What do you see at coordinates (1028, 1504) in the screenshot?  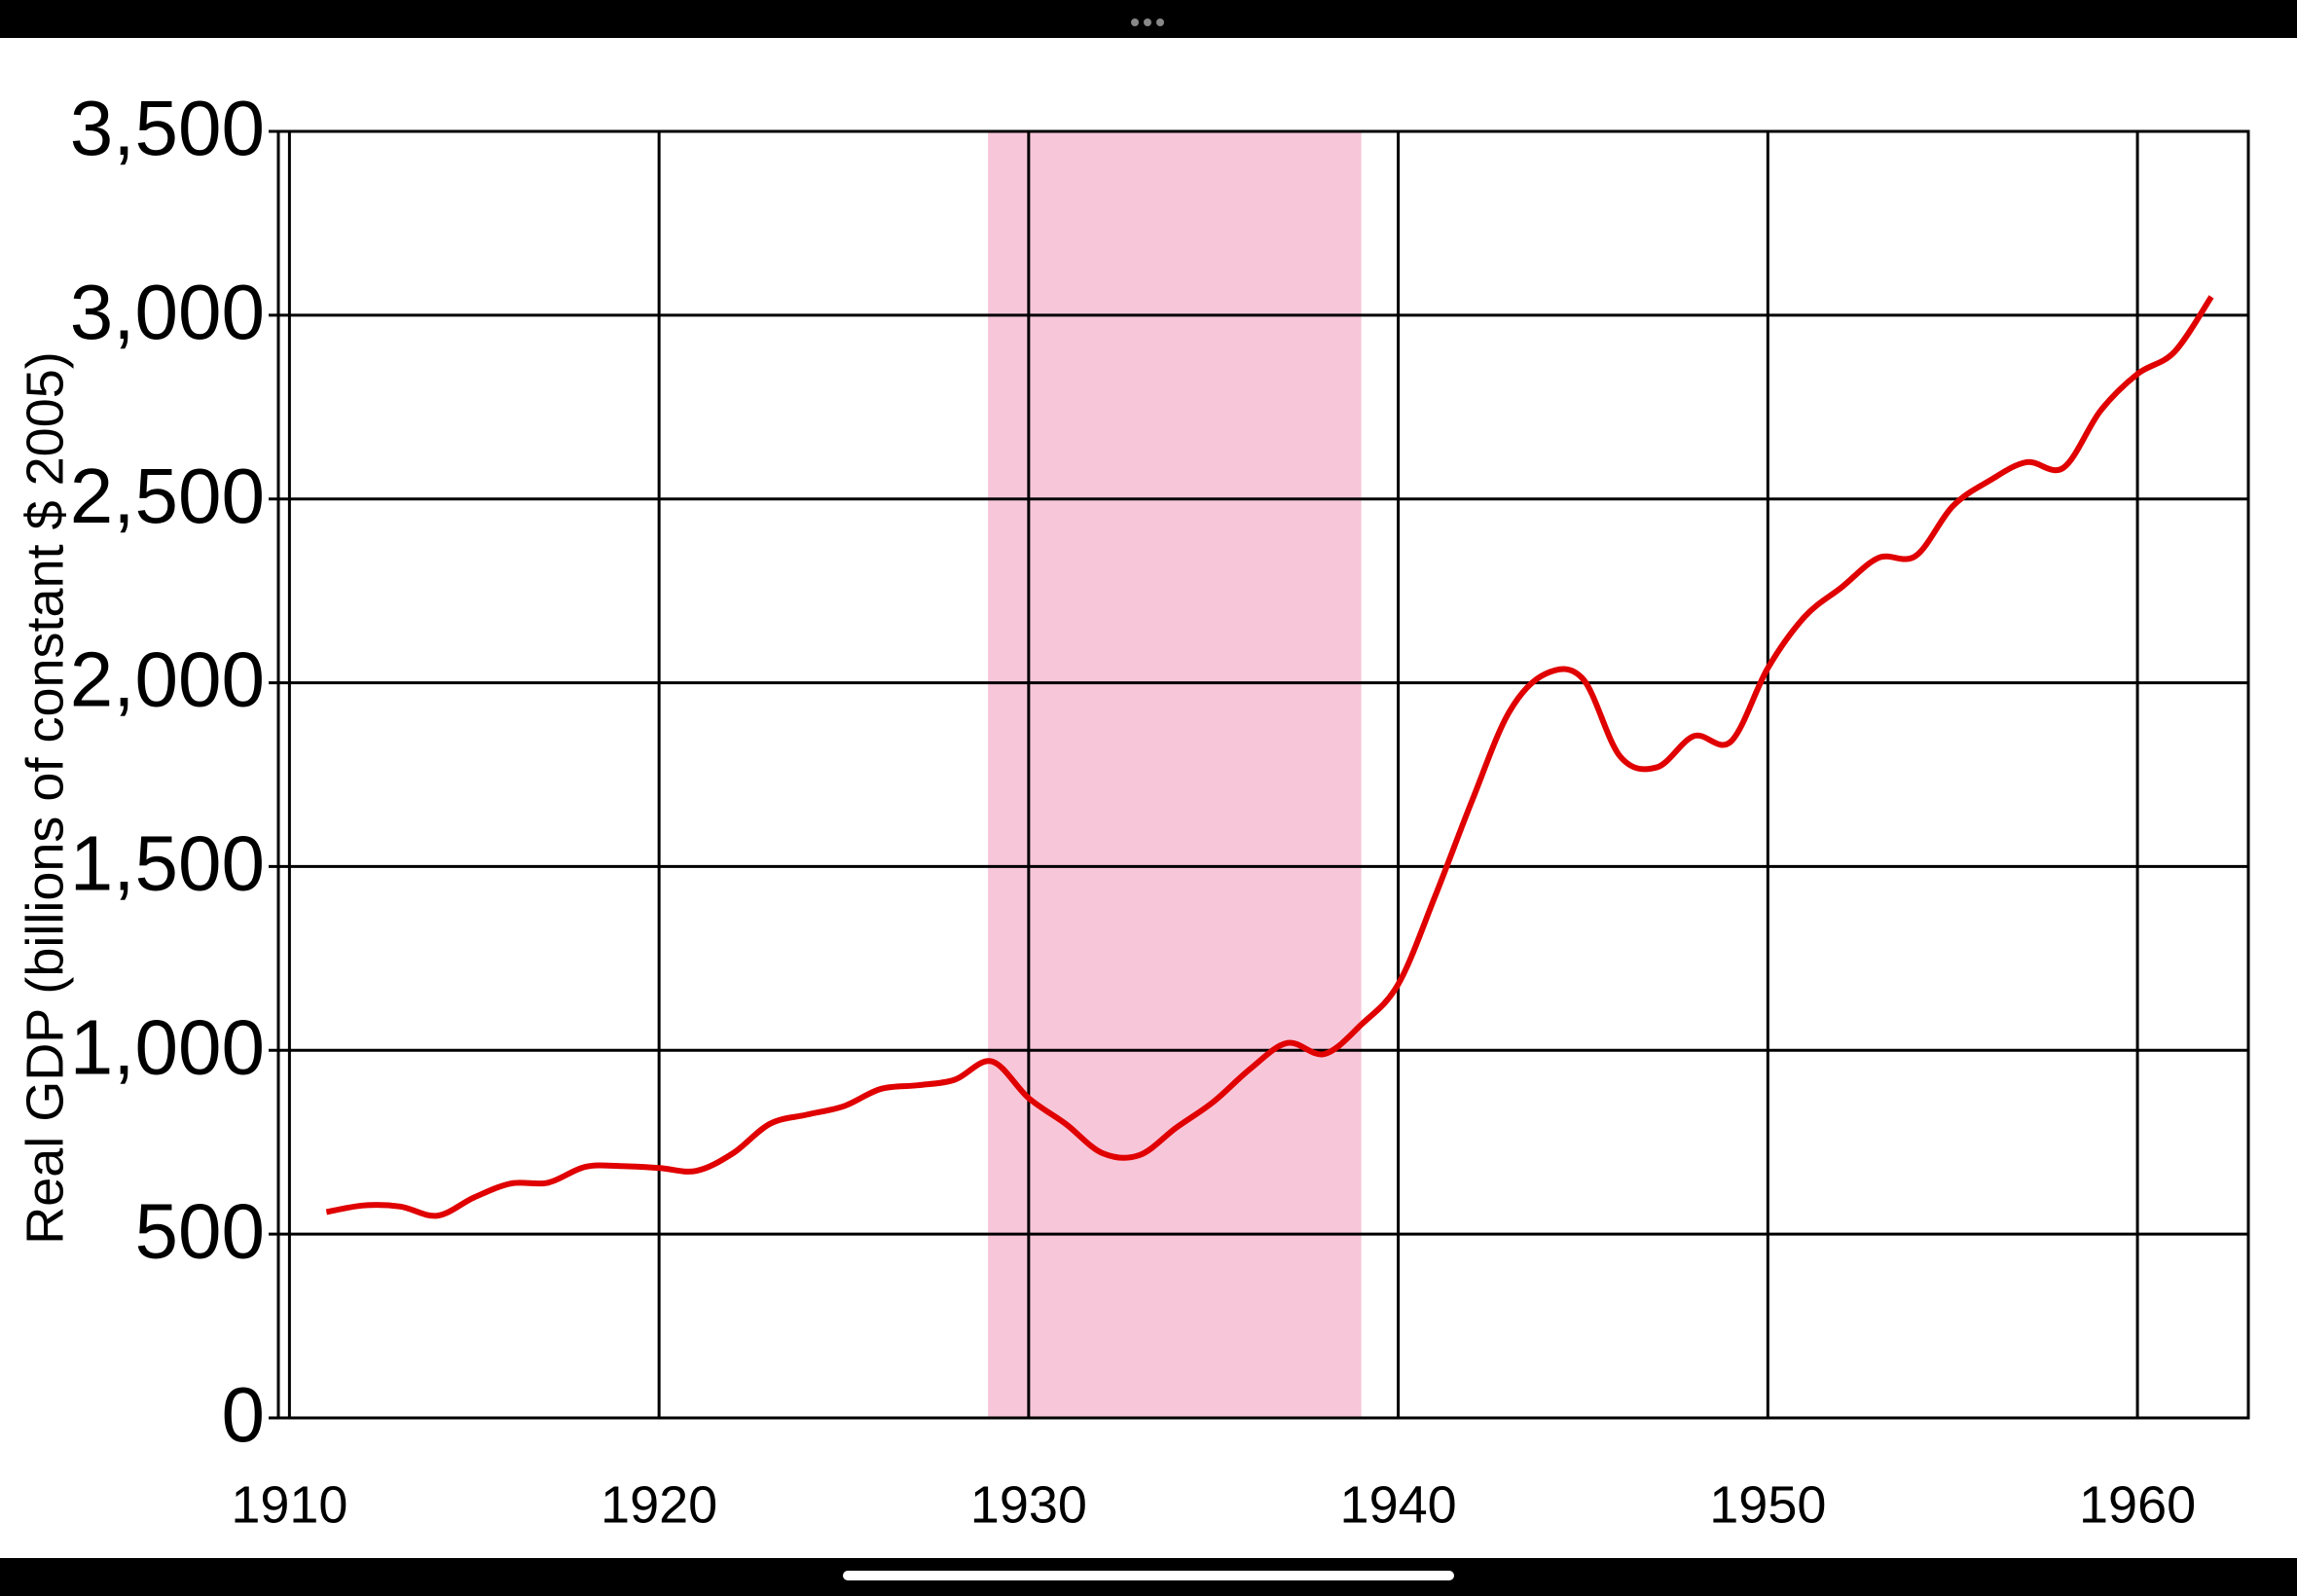 I see `x-tick-label: 1930` at bounding box center [1028, 1504].